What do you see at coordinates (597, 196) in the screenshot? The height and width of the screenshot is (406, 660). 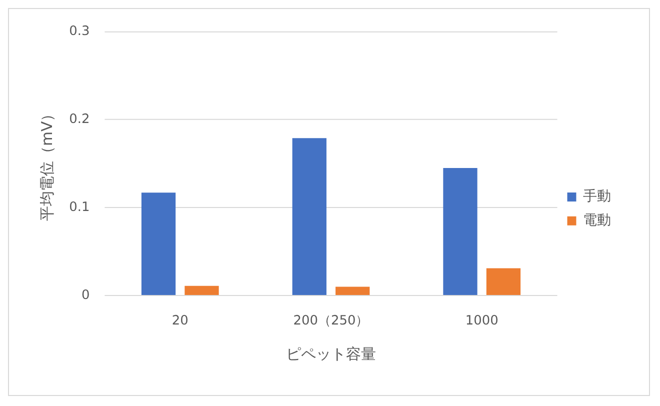 I see `legend-label: 手動` at bounding box center [597, 196].